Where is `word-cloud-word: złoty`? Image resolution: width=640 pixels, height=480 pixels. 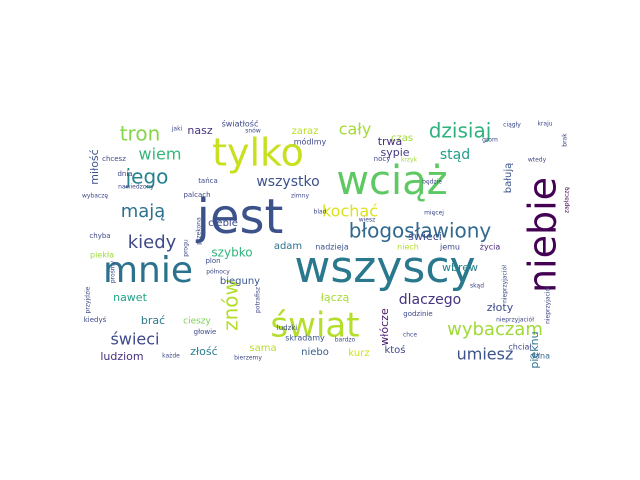
word-cloud-word: złoty is located at coordinates (500, 307).